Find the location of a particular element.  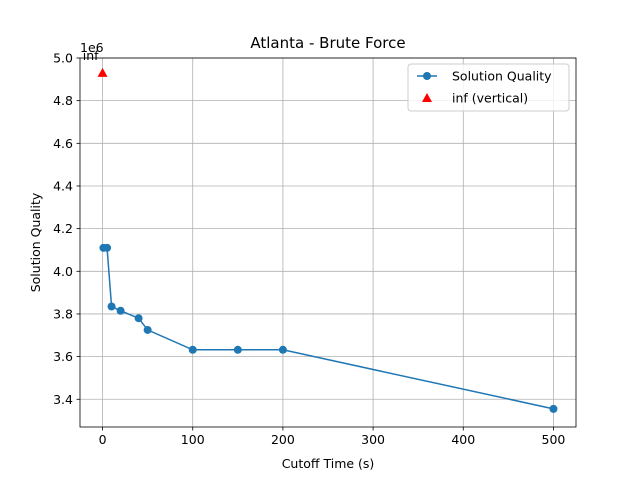

legend-circle-swatch is located at coordinates (427, 76).